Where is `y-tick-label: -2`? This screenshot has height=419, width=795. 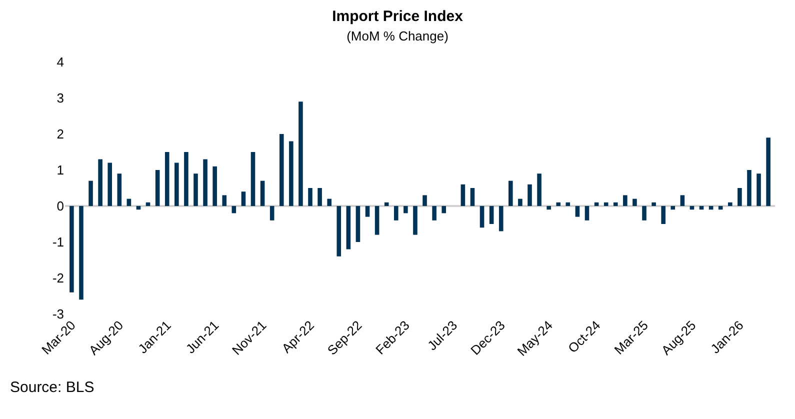
y-tick-label: -2 is located at coordinates (58, 278).